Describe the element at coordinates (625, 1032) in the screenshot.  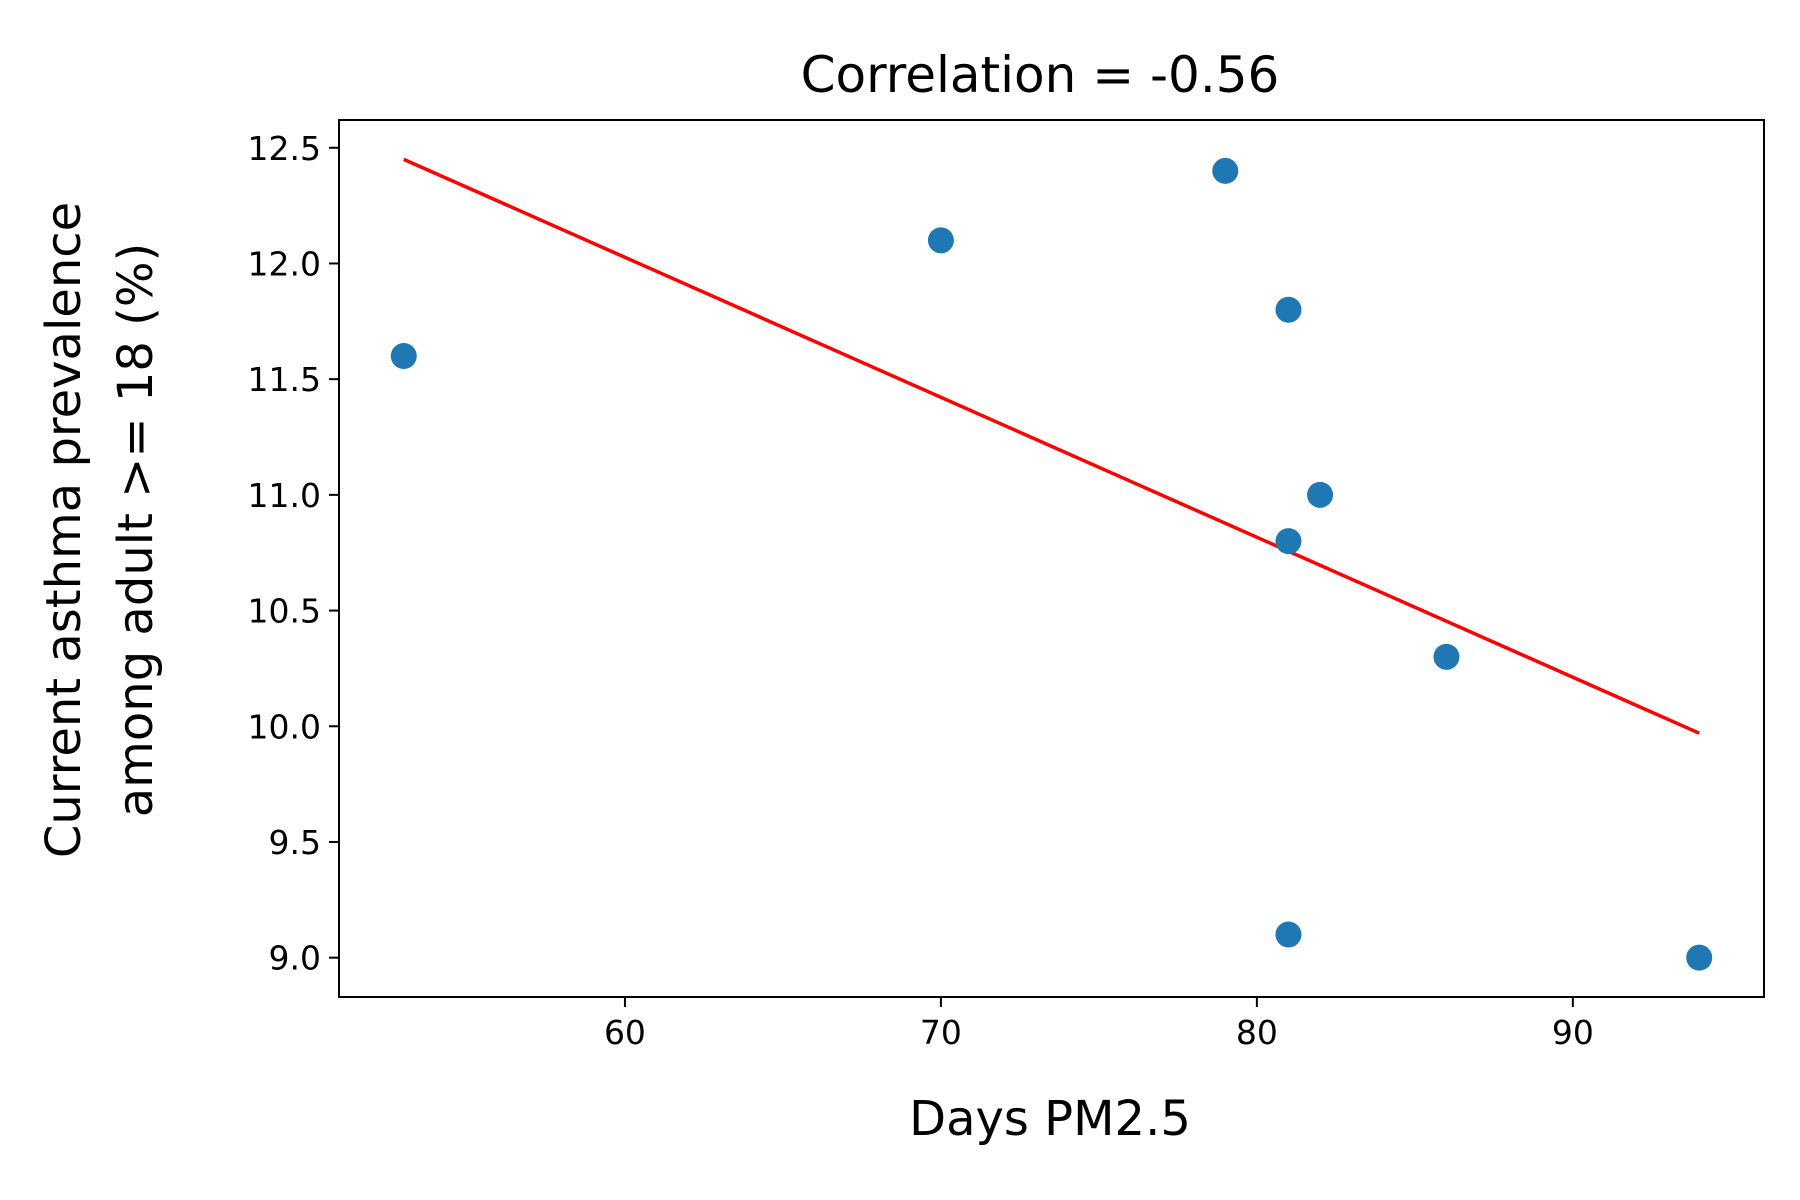
I see `x-tick-label: 60` at that location.